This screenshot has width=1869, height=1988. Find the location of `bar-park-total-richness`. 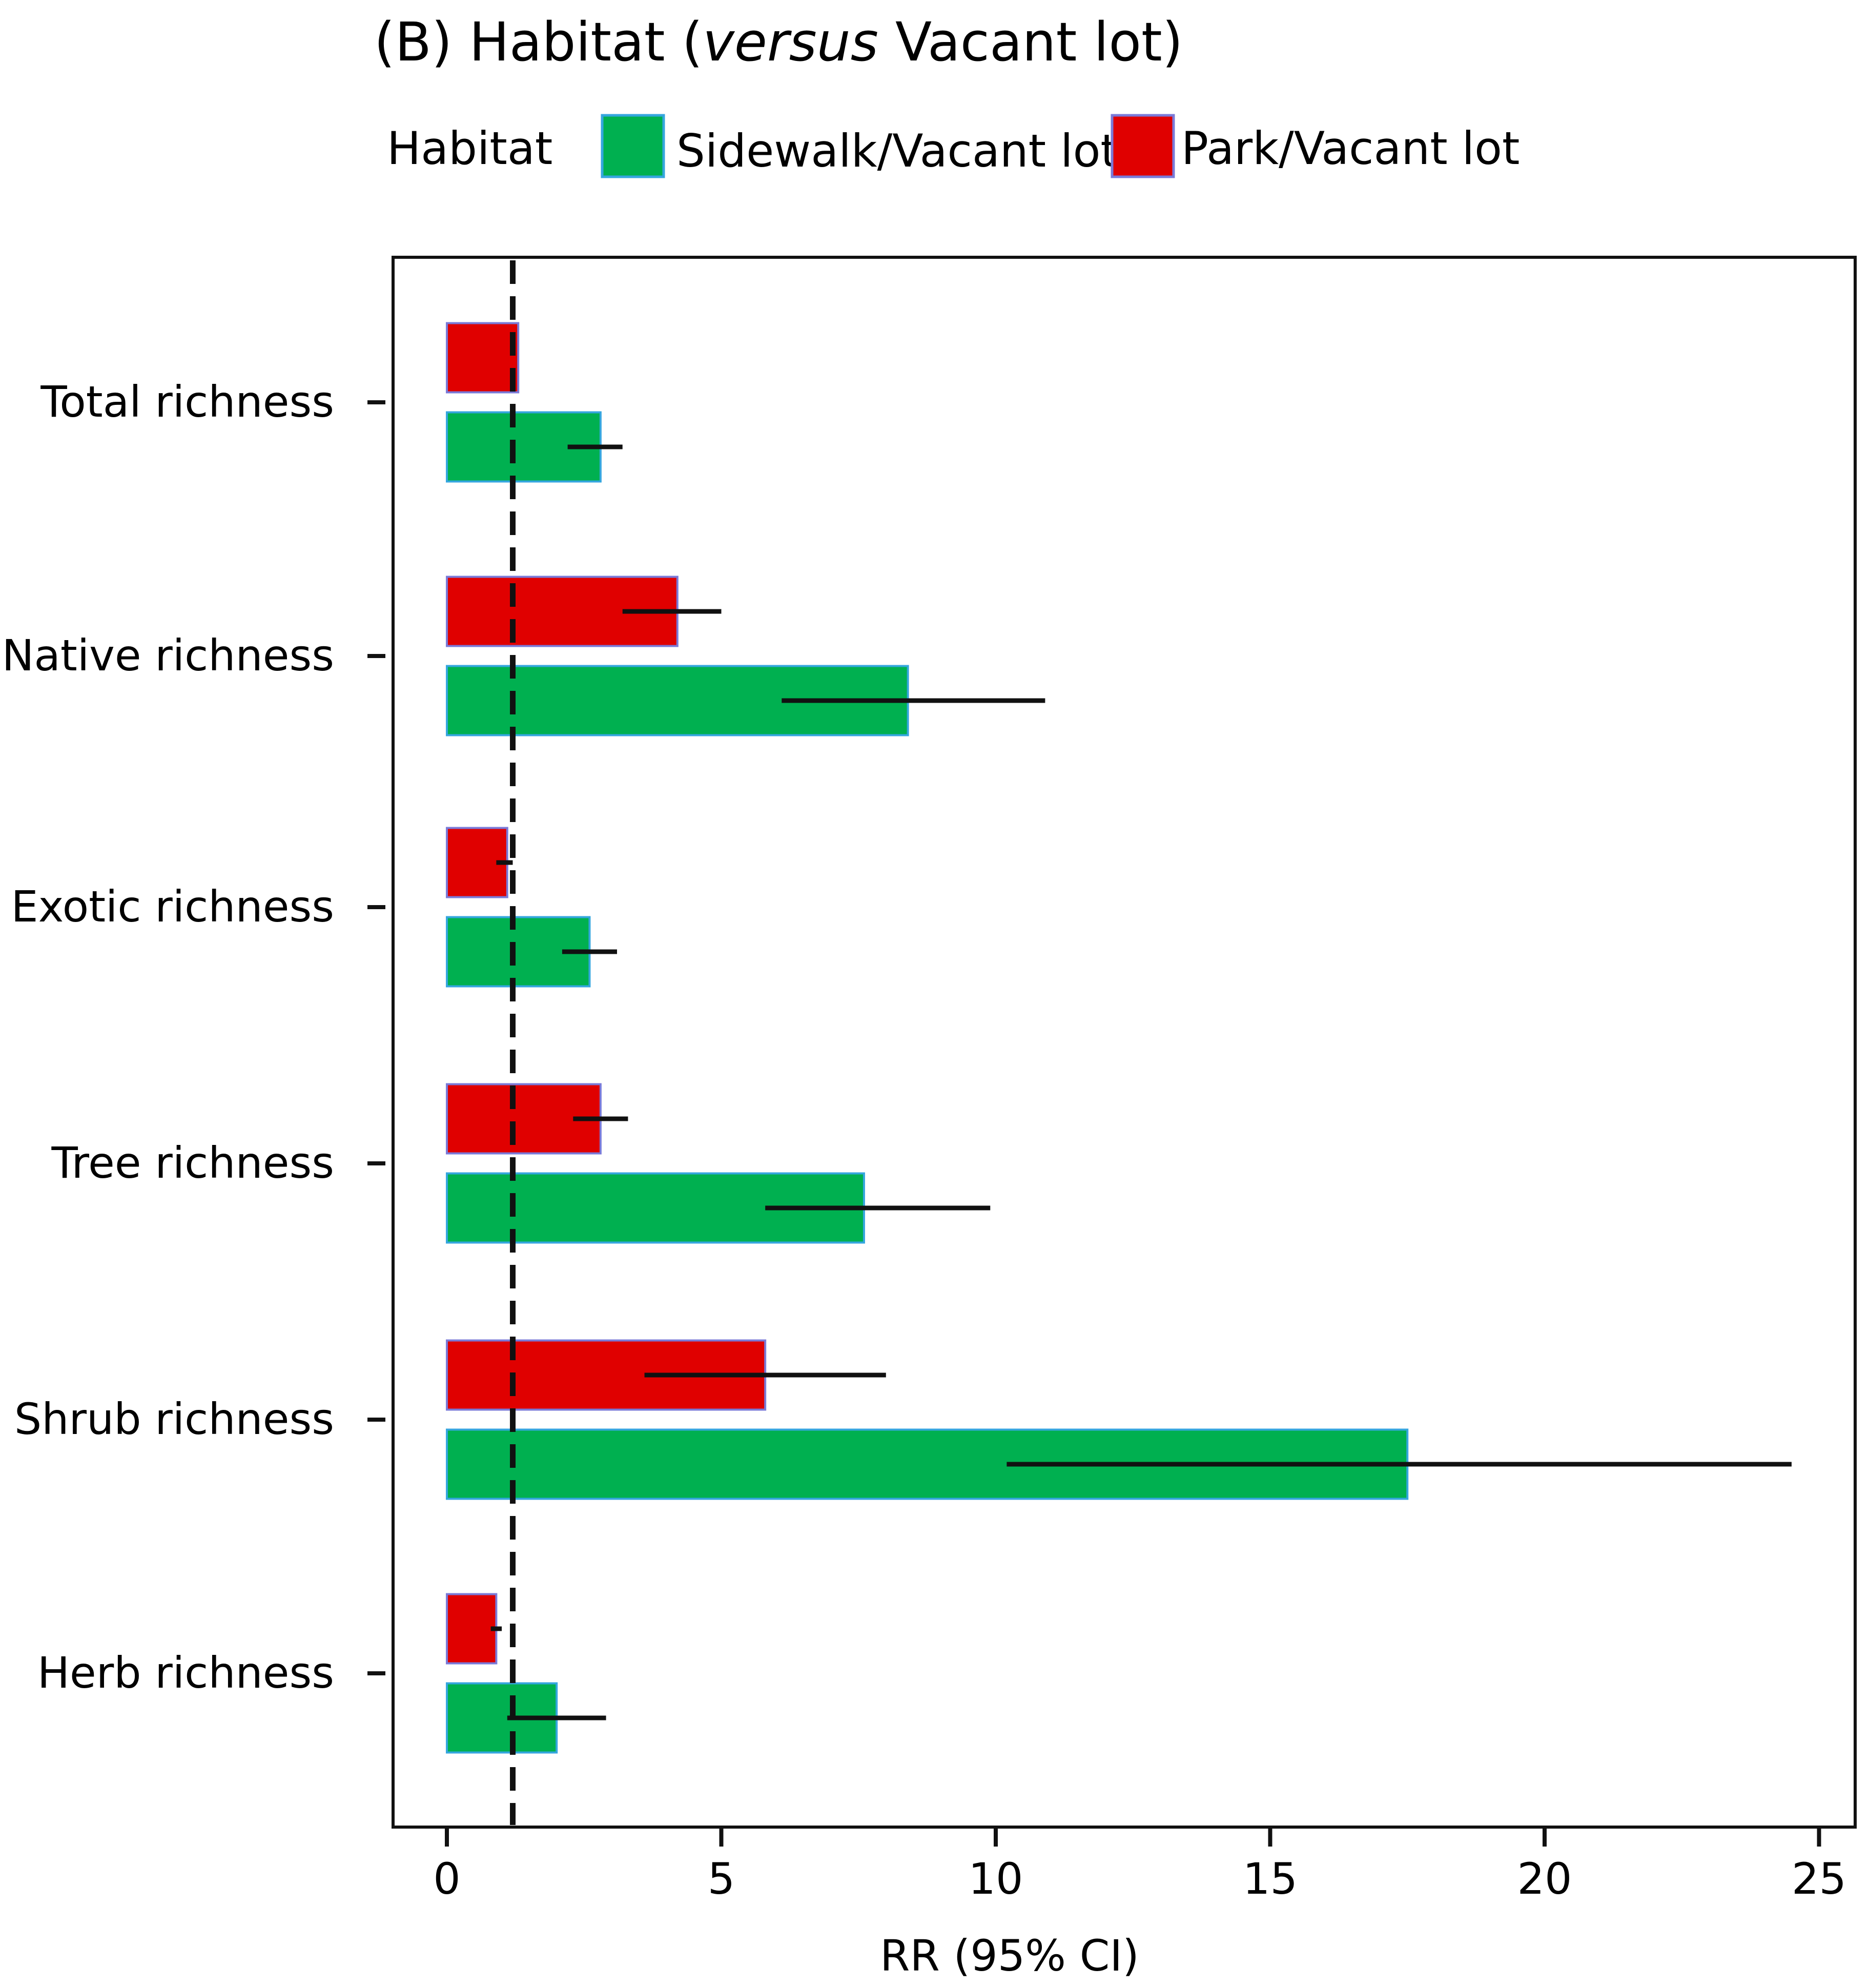

bar-park-total-richness is located at coordinates (483, 358).